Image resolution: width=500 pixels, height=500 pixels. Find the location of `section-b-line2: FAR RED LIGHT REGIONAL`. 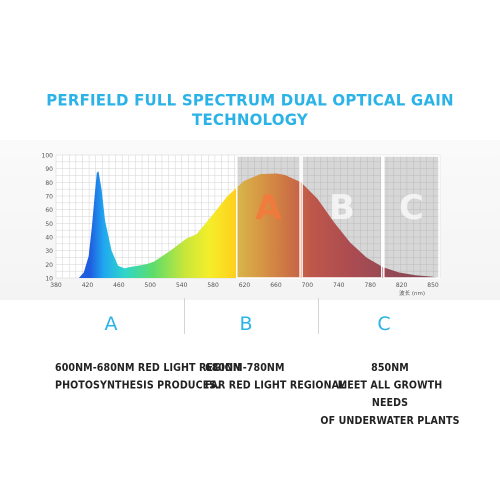

section-b-line2: FAR RED LIGHT REGIONAL is located at coordinates (275, 385).